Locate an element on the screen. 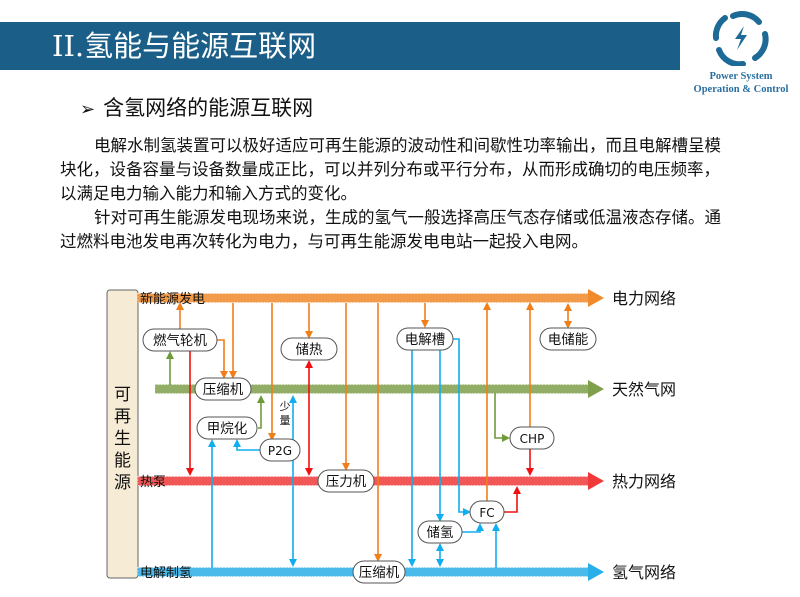  source-char: 再 is located at coordinates (122, 417).